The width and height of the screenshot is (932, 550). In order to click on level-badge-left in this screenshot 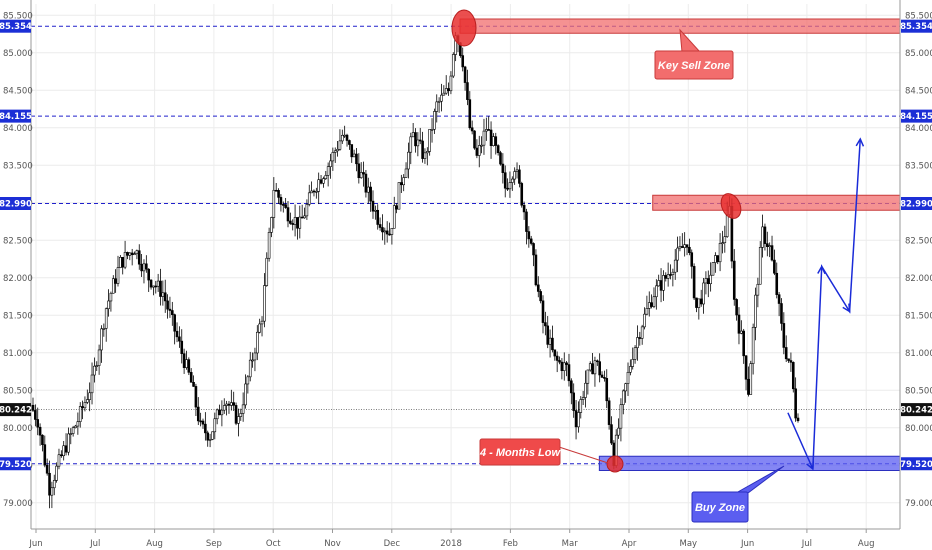, I will do `click(15, 203)`.